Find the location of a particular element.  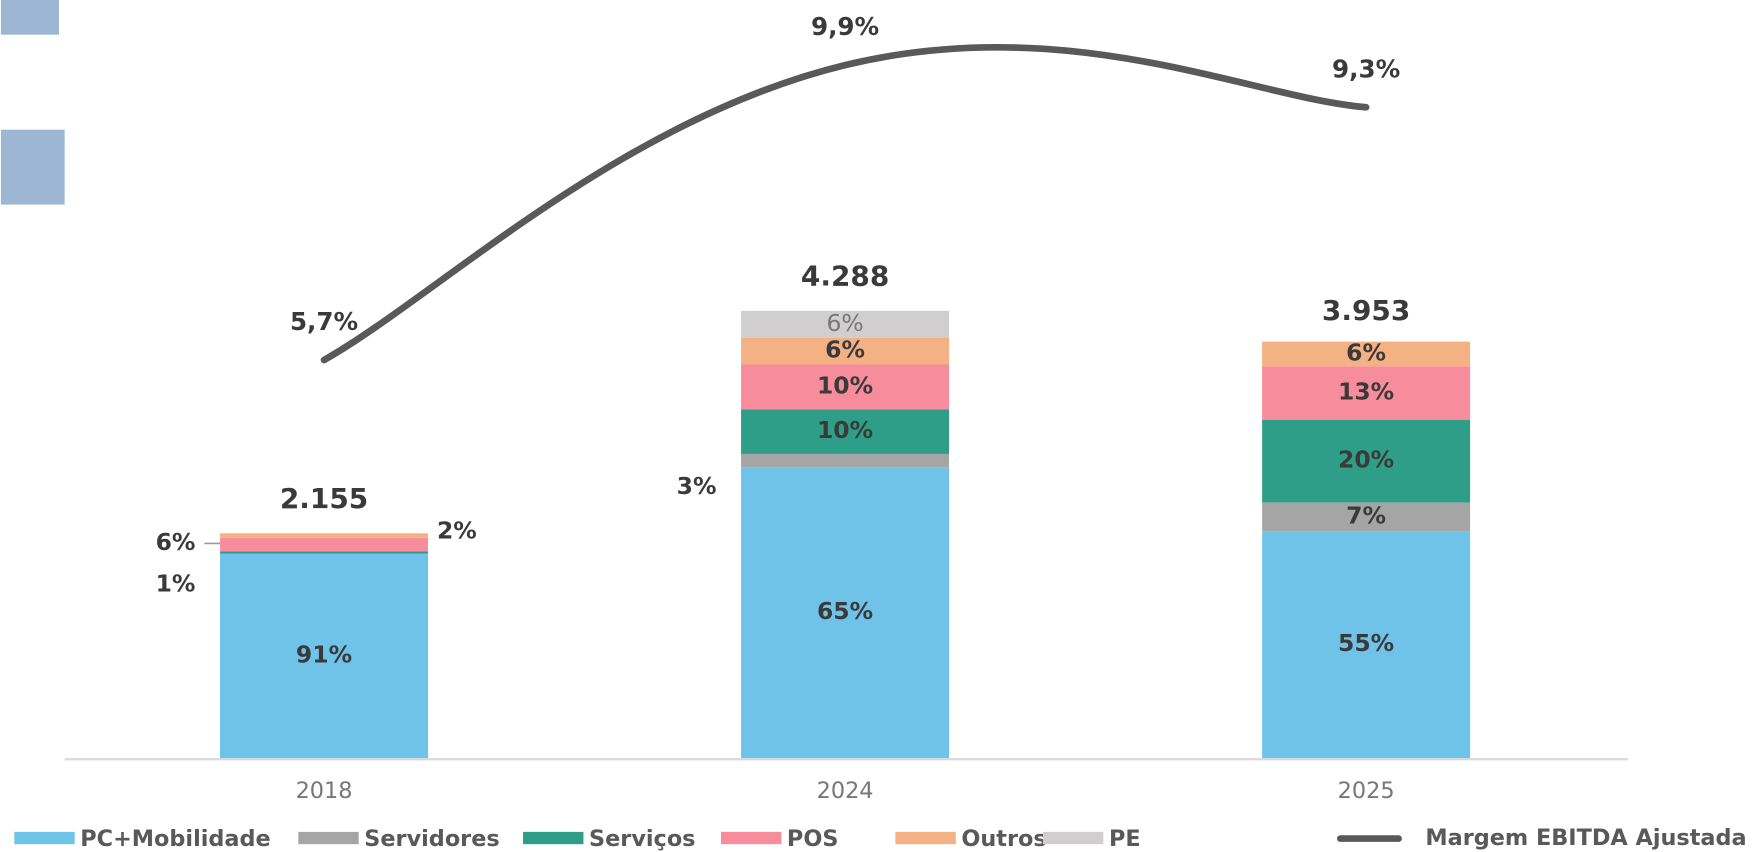

segment-label: 2% is located at coordinates (457, 531).